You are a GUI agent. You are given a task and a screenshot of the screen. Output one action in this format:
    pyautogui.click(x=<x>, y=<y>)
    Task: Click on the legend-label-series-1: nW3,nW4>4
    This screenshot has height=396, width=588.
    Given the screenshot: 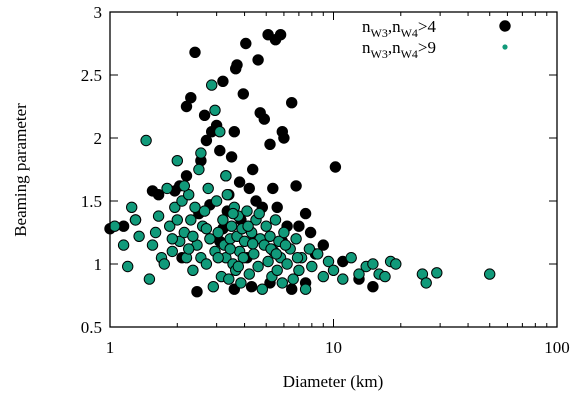 What is the action you would take?
    pyautogui.click(x=399, y=28)
    